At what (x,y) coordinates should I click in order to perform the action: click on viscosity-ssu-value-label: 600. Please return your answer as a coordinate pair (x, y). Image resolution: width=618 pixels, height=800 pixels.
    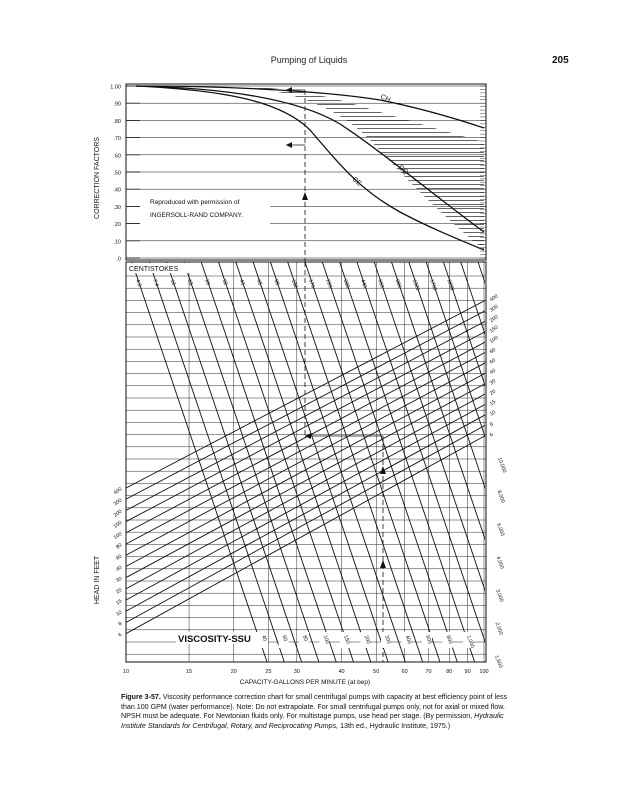
    Looking at the image, I should click on (428, 640).